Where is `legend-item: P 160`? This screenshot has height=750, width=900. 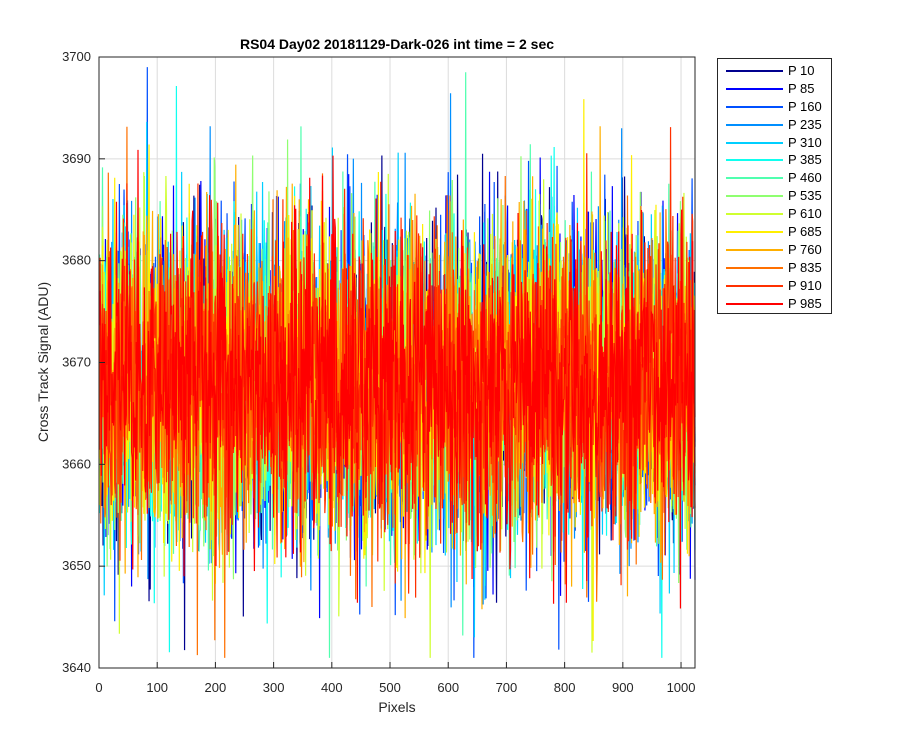 legend-item: P 160 is located at coordinates (774, 107).